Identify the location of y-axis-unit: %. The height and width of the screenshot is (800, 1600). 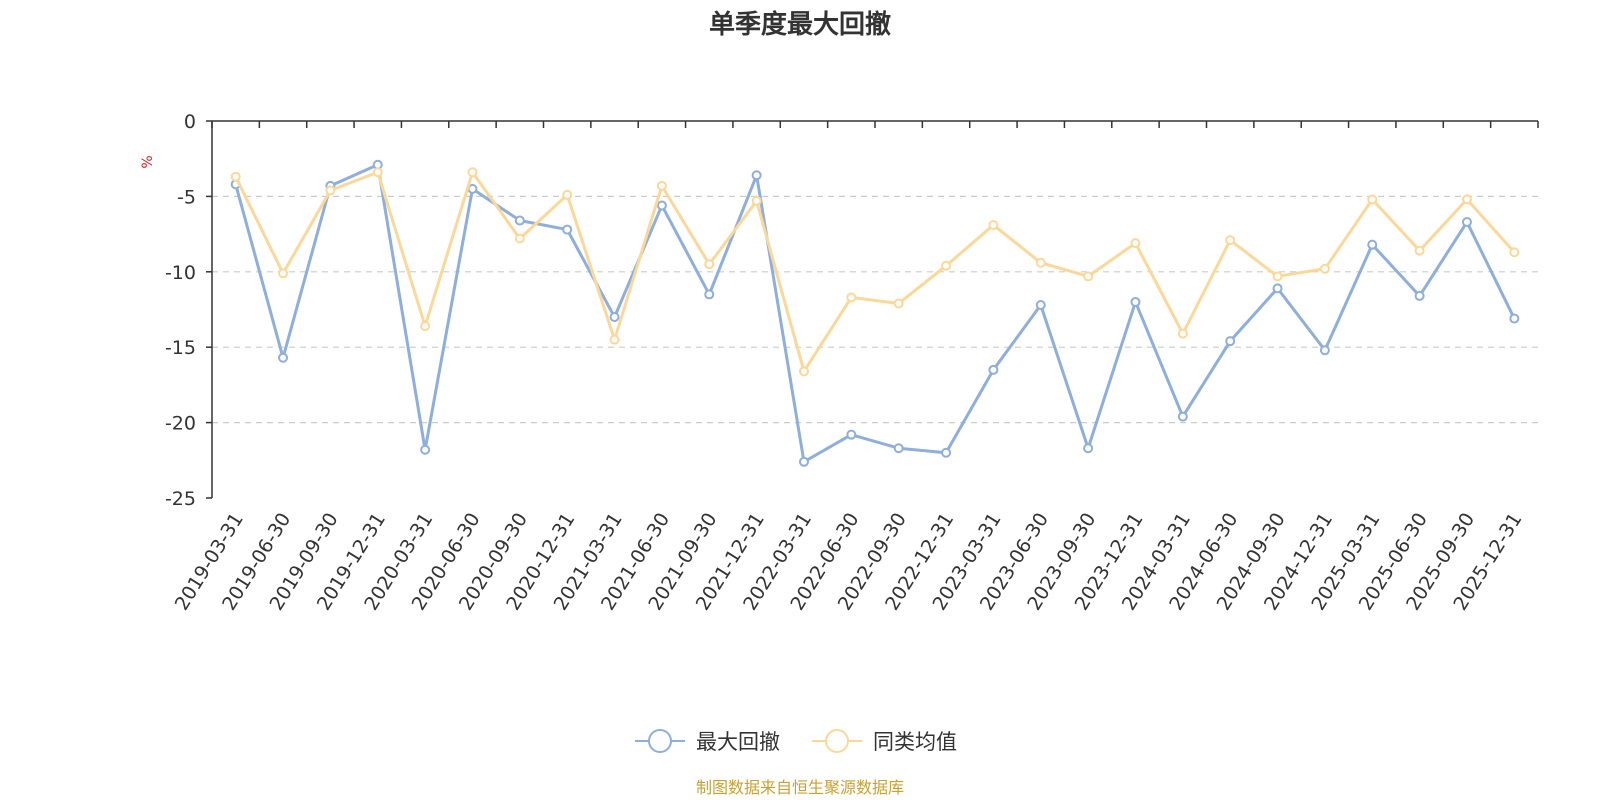
(148, 161).